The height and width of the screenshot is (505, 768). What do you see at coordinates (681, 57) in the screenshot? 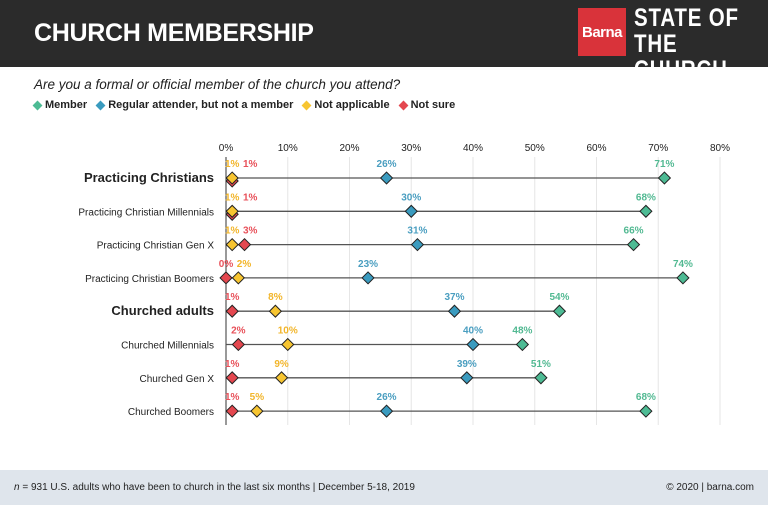
I see `logo-line-2: THE CHURCH` at bounding box center [681, 57].